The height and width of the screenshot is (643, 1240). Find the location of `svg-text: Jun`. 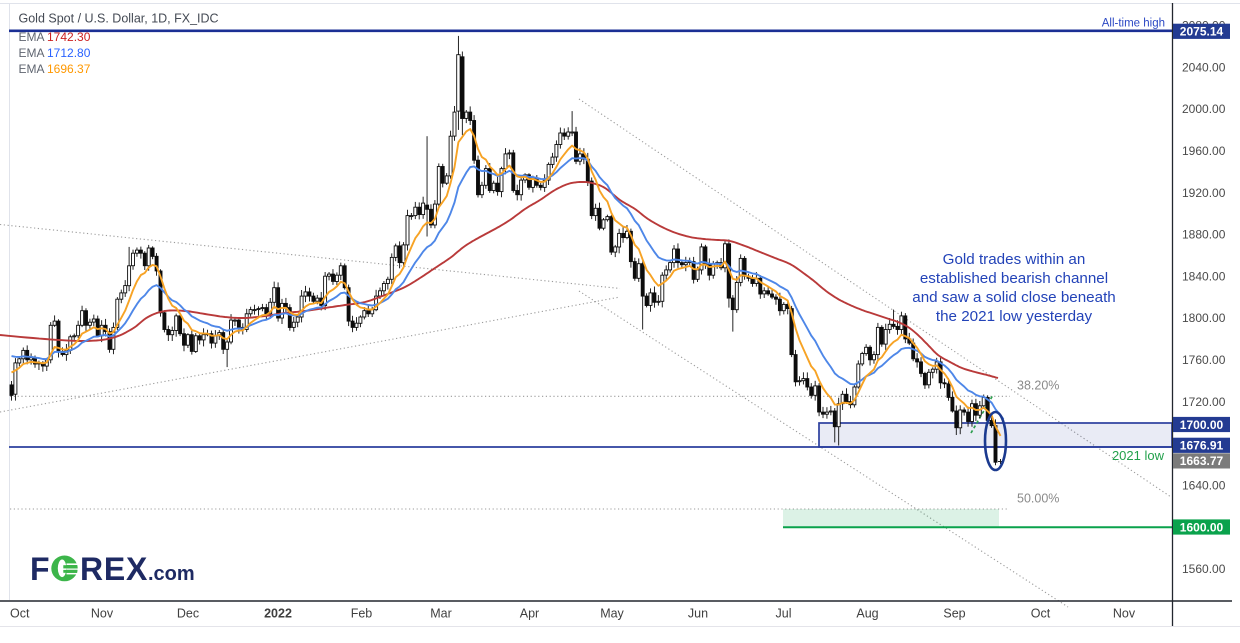

svg-text: Jun is located at coordinates (698, 614).